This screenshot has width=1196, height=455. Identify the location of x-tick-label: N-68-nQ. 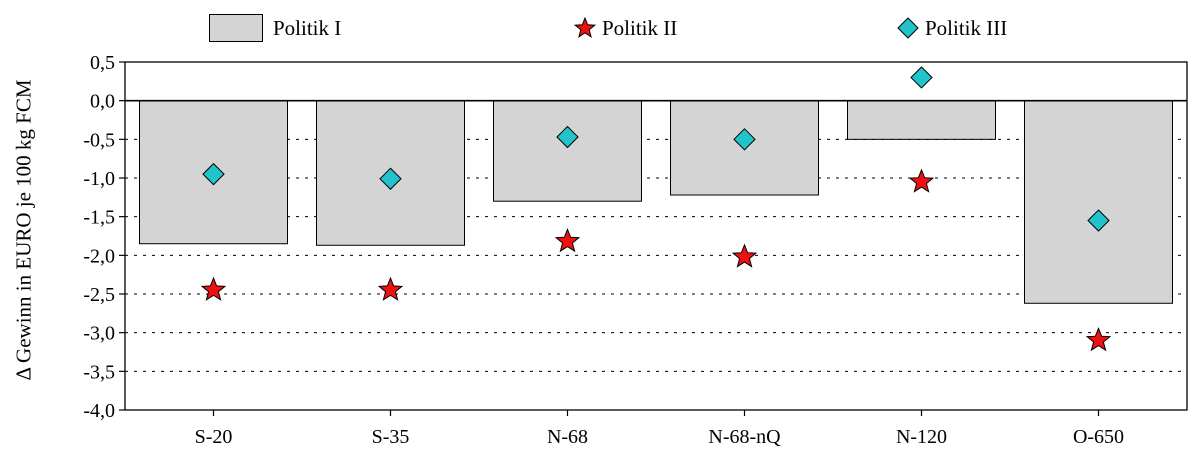
(744, 437).